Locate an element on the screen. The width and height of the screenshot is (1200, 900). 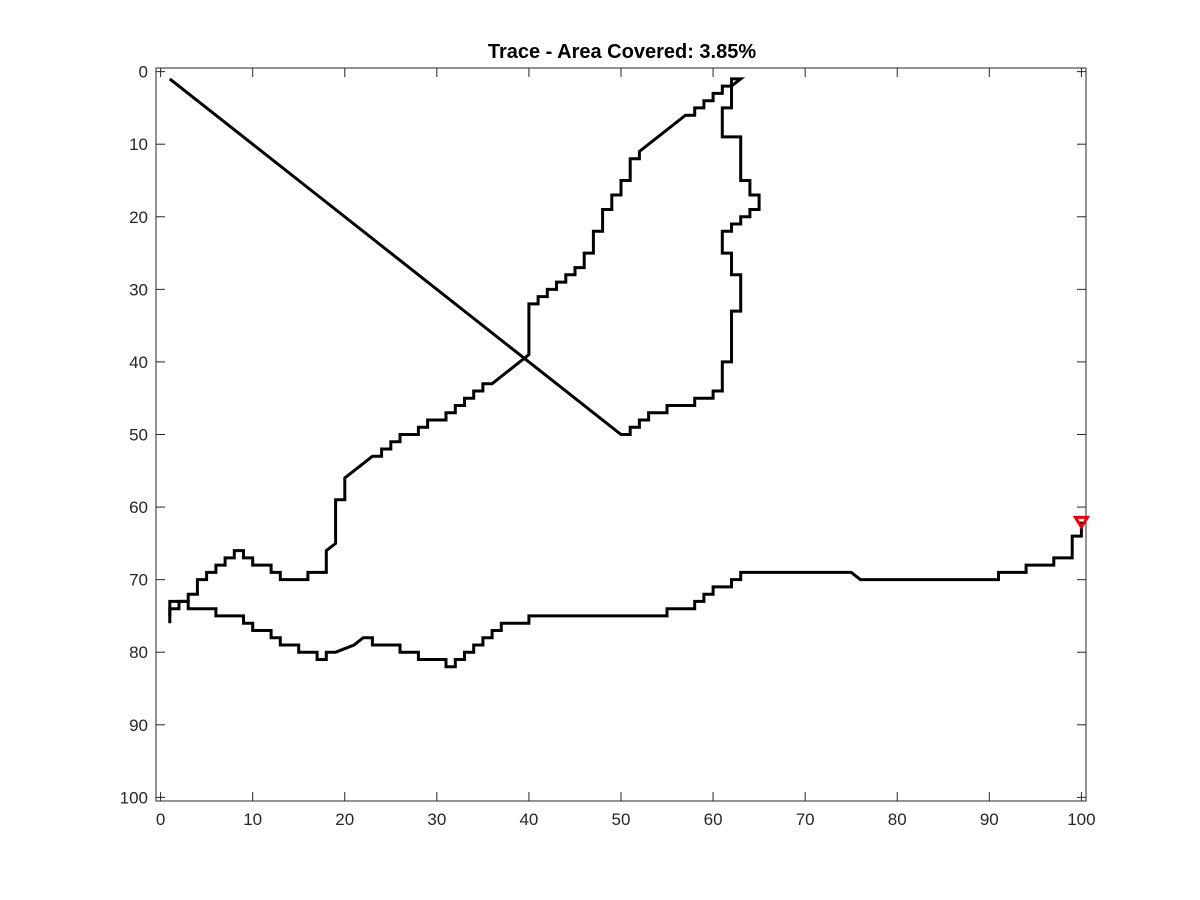
x-tick-label: 50 is located at coordinates (621, 819).